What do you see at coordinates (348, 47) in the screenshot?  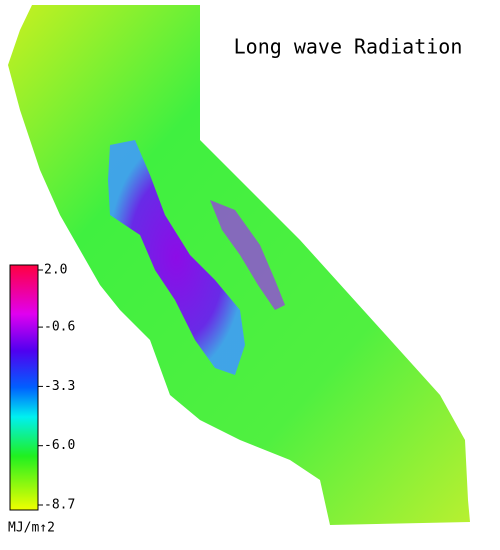 I see `map-title: Long wave Radiation` at bounding box center [348, 47].